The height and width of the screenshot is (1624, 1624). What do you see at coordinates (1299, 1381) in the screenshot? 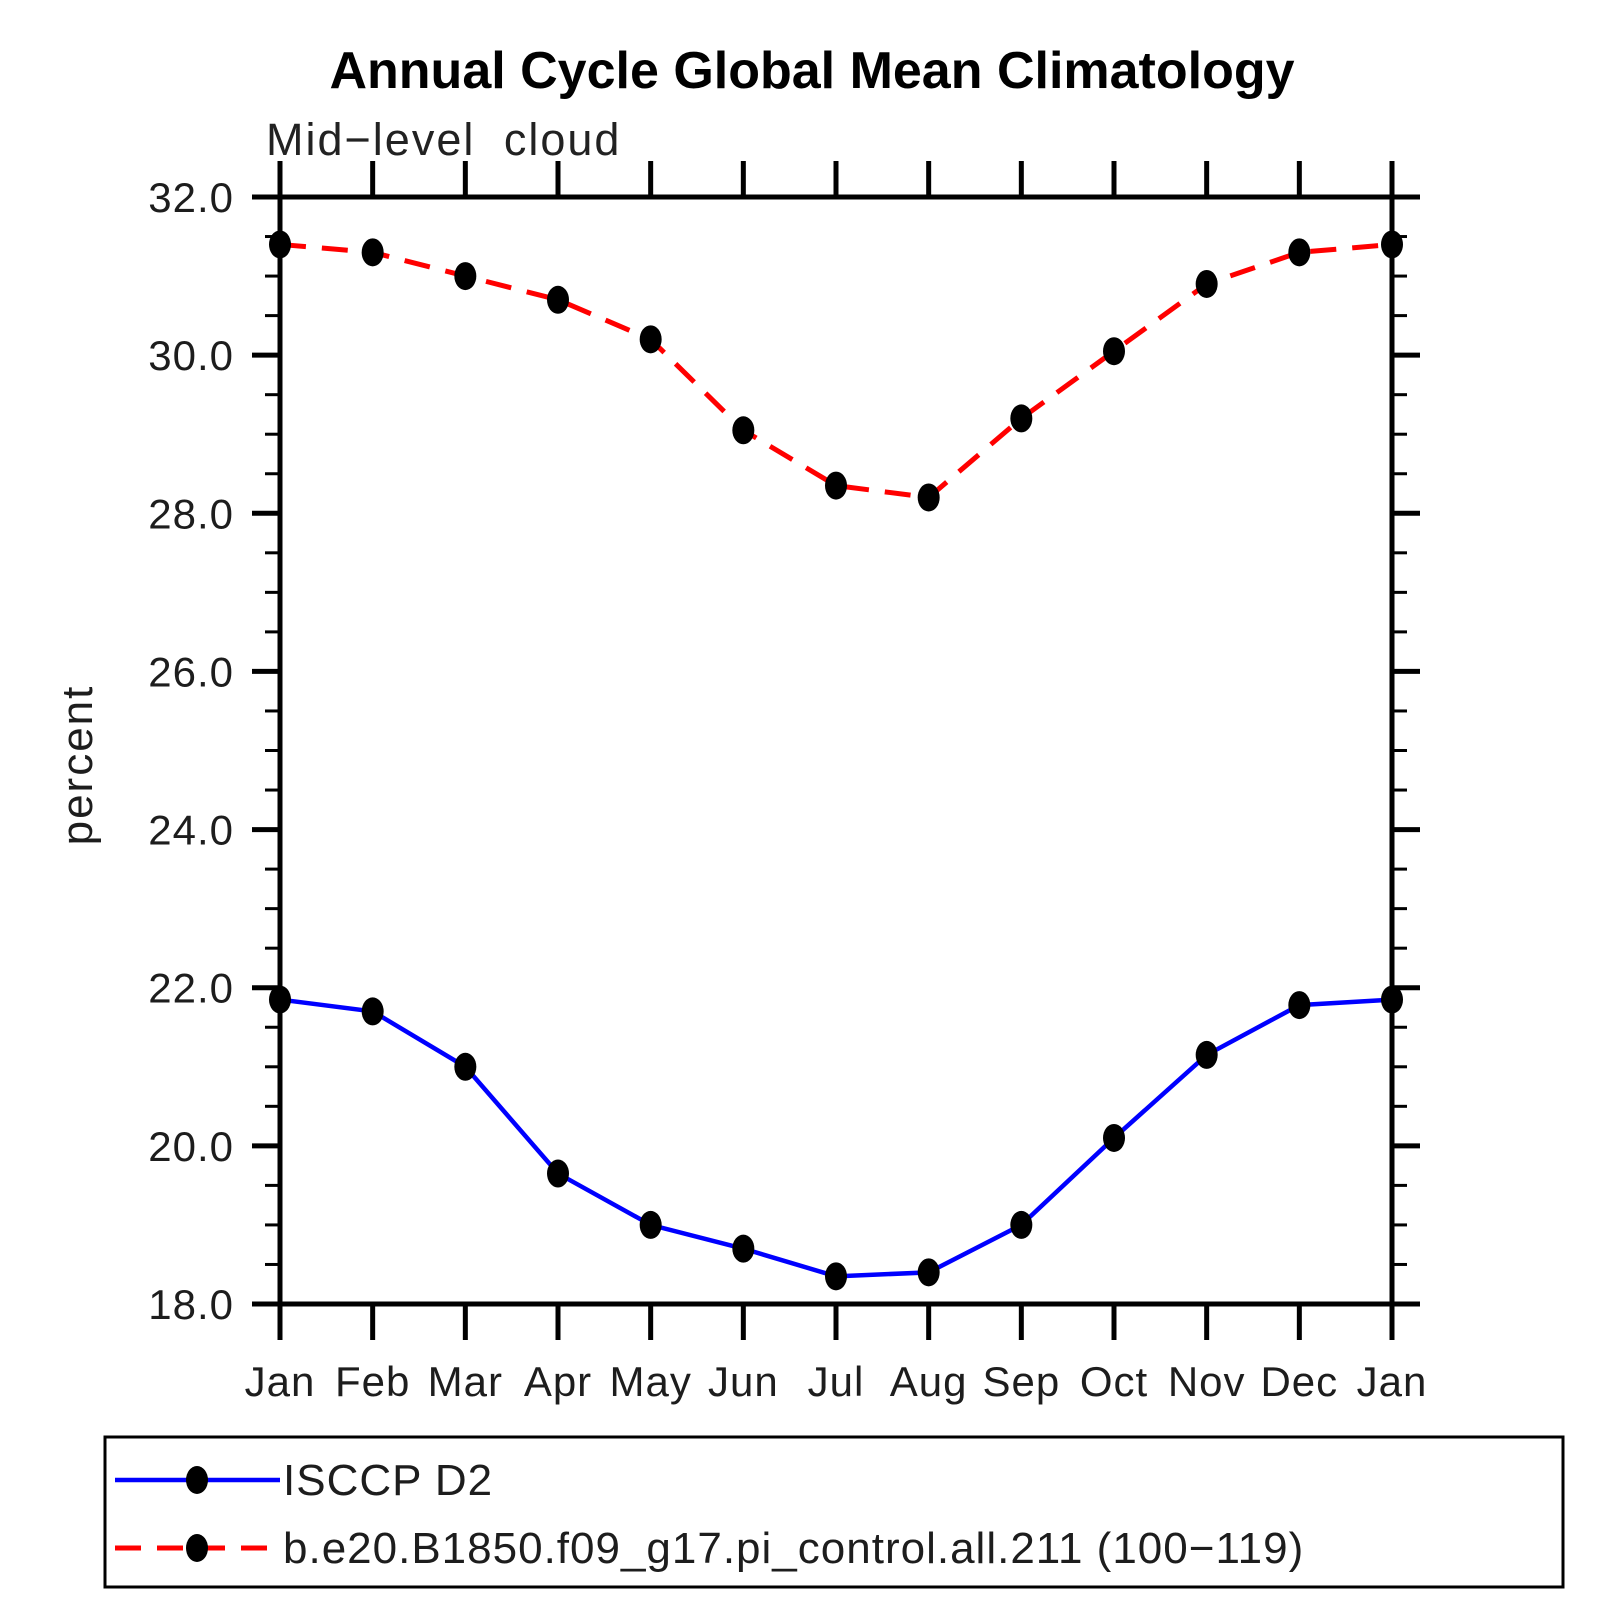
I see `month-label: Dec` at bounding box center [1299, 1381].